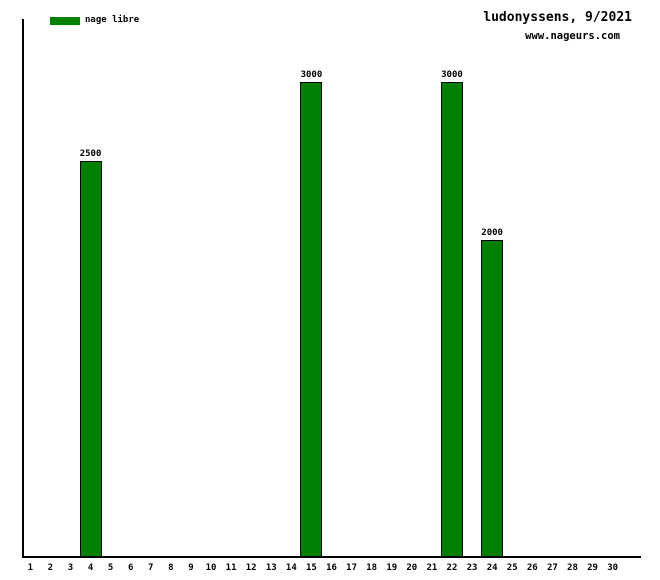 The image size is (660, 580). What do you see at coordinates (311, 568) in the screenshot?
I see `x-tick-label-15: 15` at bounding box center [311, 568].